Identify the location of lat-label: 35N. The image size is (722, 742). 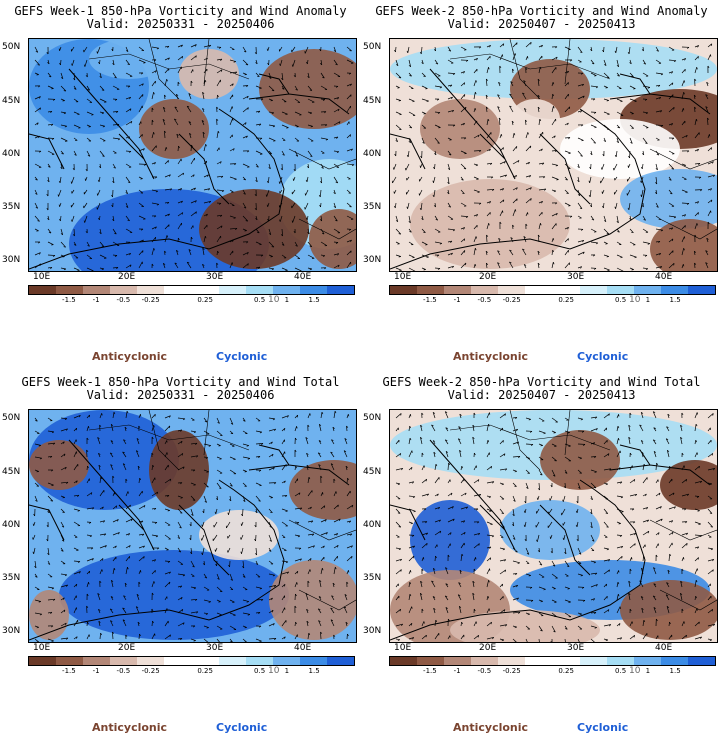
(372, 207).